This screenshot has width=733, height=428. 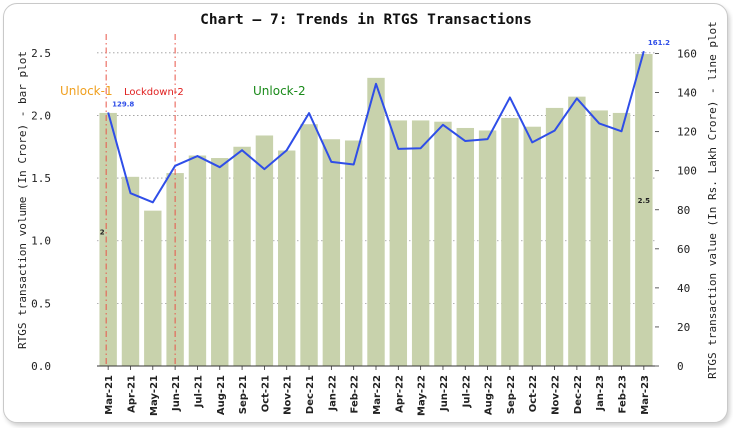 What do you see at coordinates (41, 53) in the screenshot?
I see `y-tick-label-left: 2.5` at bounding box center [41, 53].